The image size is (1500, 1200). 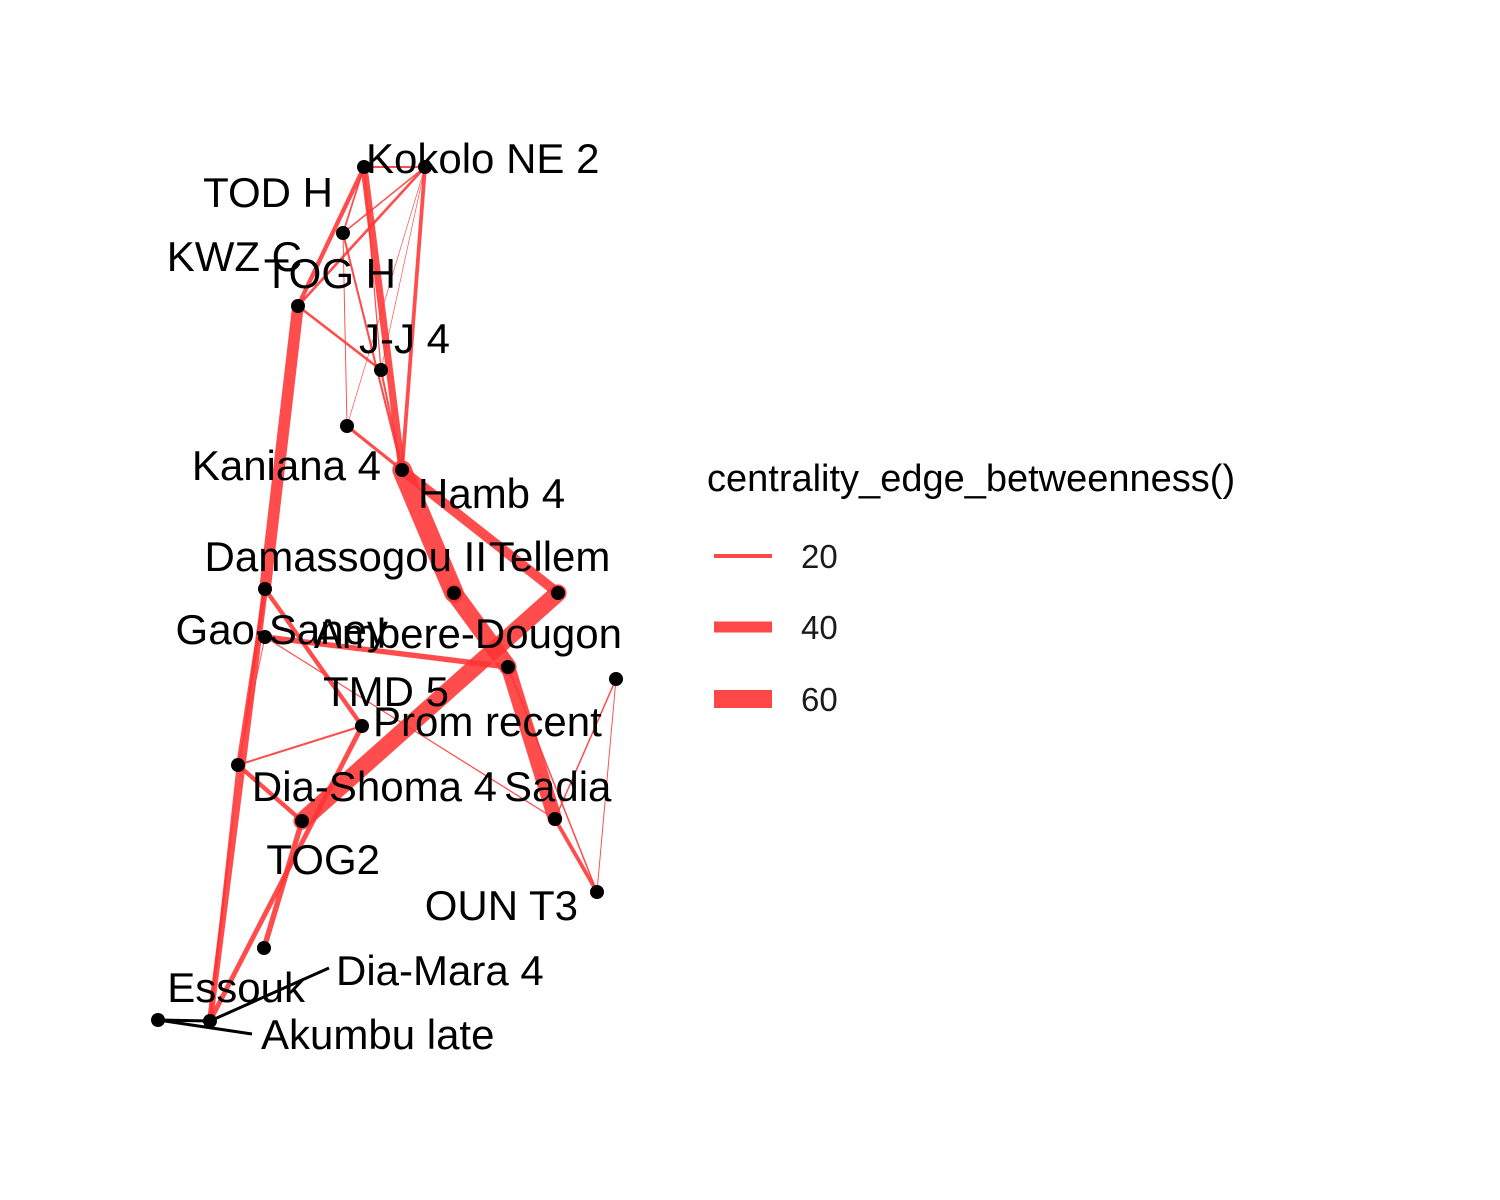 What do you see at coordinates (377, 1034) in the screenshot?
I see `node-label-19: Akumbu late` at bounding box center [377, 1034].